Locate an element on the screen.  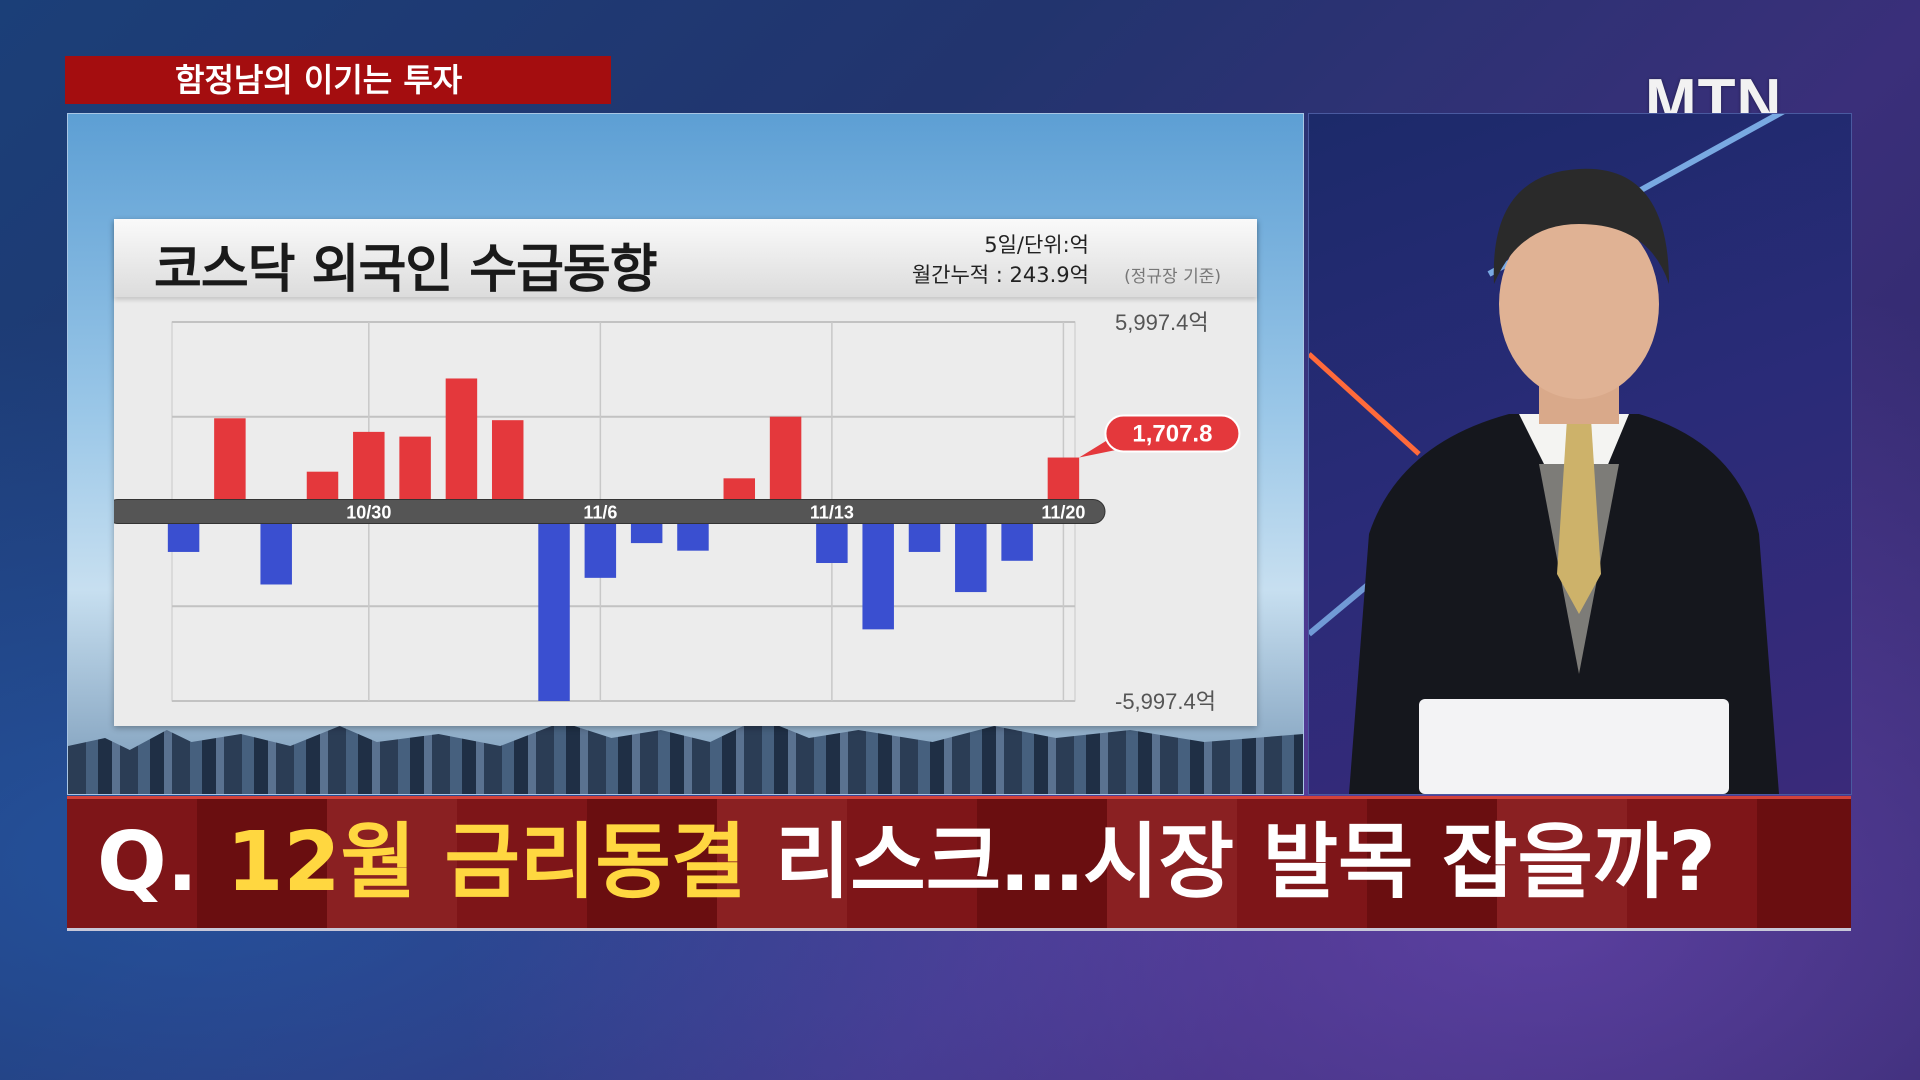
caption-highlight: 12월 금리동결 is located at coordinates (486, 862).